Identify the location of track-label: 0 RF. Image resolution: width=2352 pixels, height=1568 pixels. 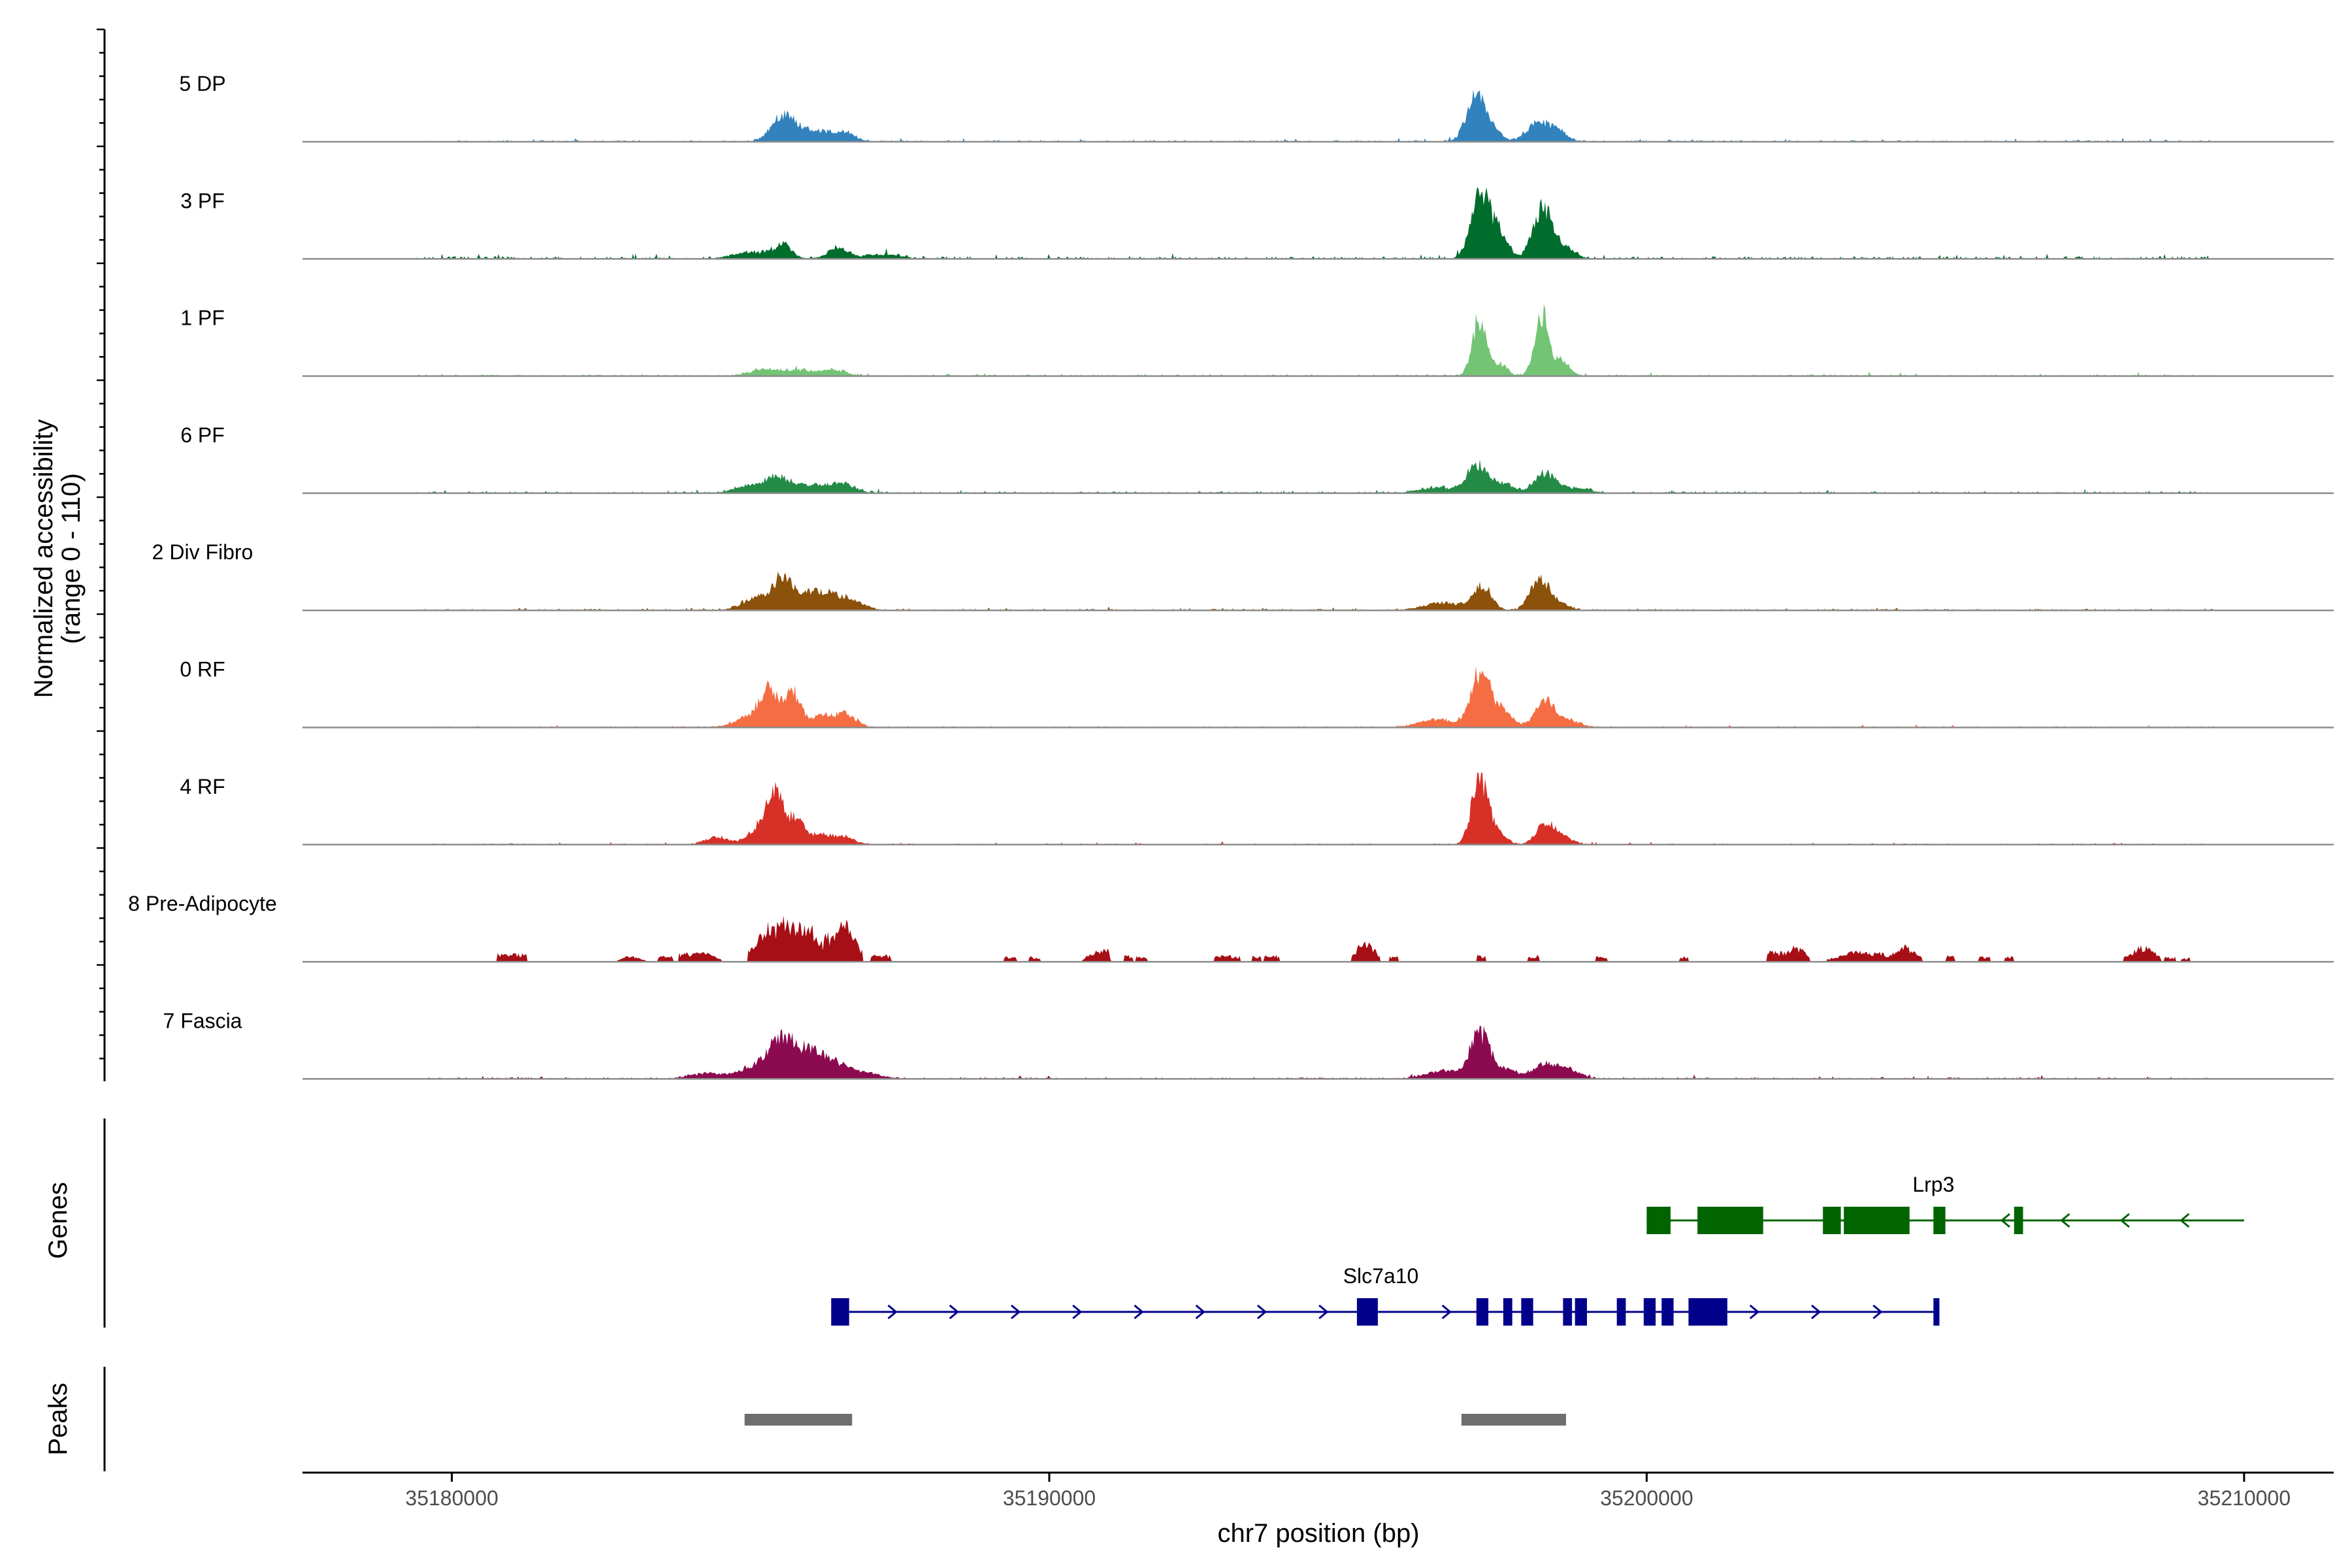
(202, 669).